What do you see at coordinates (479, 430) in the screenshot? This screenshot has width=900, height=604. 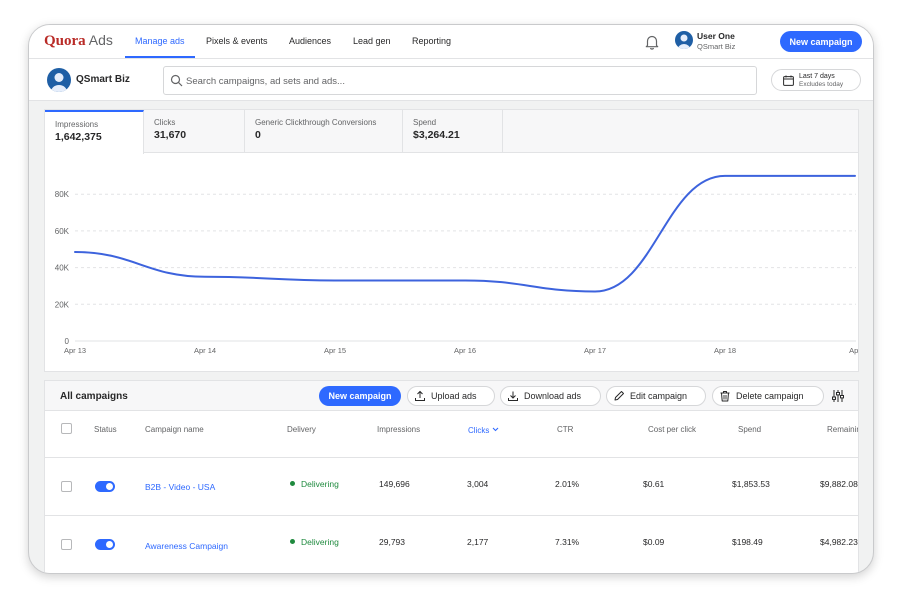 I see `col-clicks-label: Clicks` at bounding box center [479, 430].